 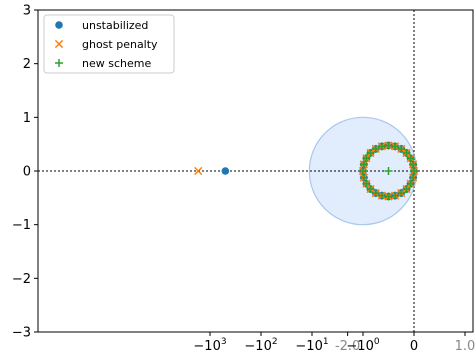 I want to click on y-tick-label: 0, so click(x=27, y=172).